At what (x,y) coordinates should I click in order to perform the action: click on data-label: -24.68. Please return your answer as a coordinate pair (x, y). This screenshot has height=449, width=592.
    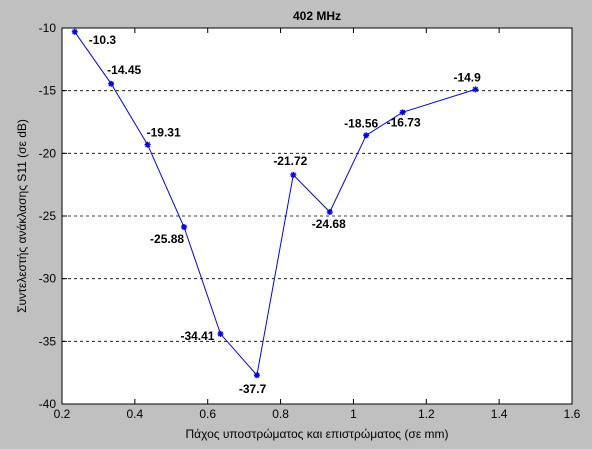
    Looking at the image, I should click on (329, 224).